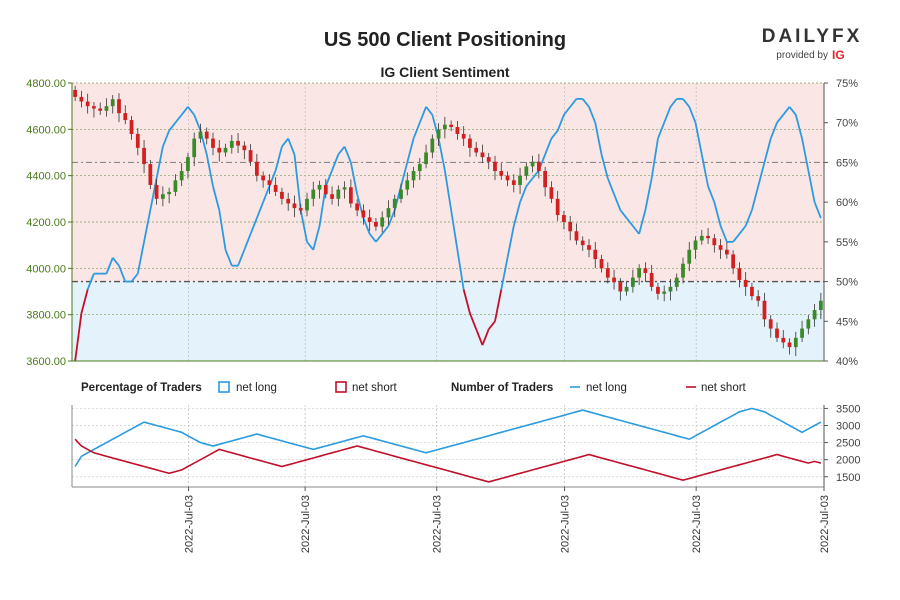 Image resolution: width=900 pixels, height=600 pixels. What do you see at coordinates (847, 362) in the screenshot?
I see `y-tick-label-right: 40%` at bounding box center [847, 362].